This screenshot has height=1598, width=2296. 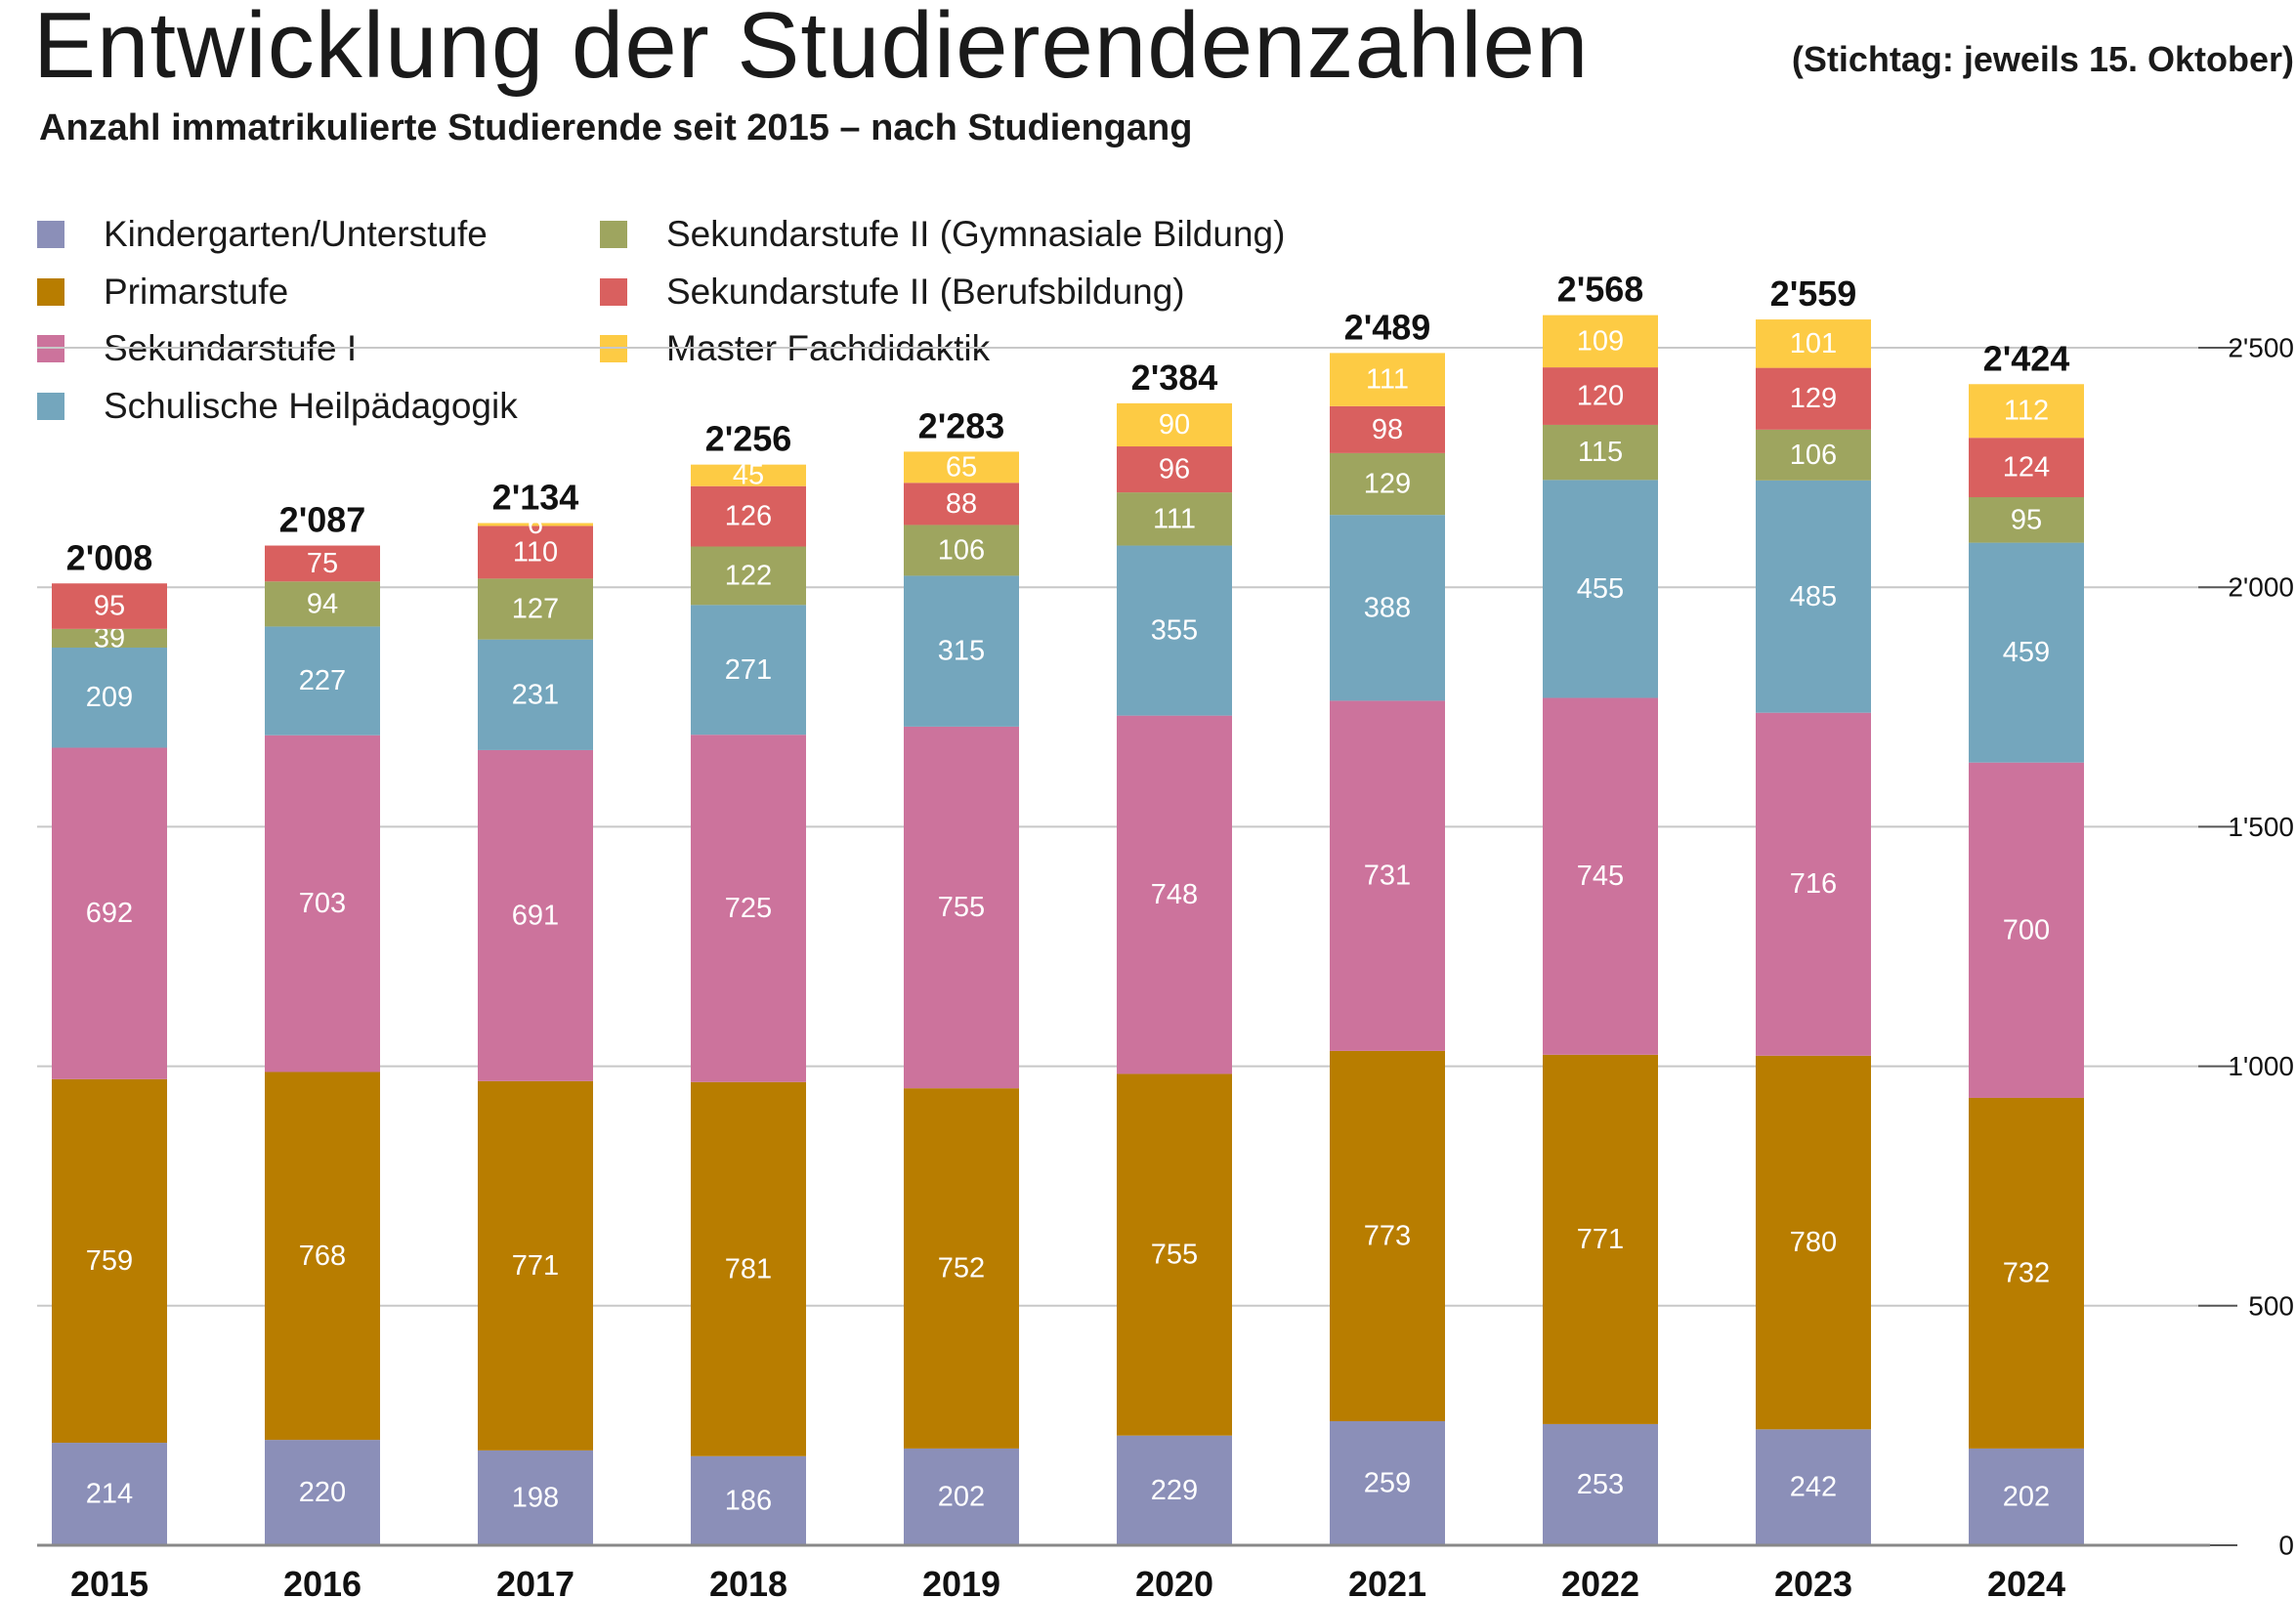 I want to click on x-tick-label: 2021, so click(x=1387, y=1581).